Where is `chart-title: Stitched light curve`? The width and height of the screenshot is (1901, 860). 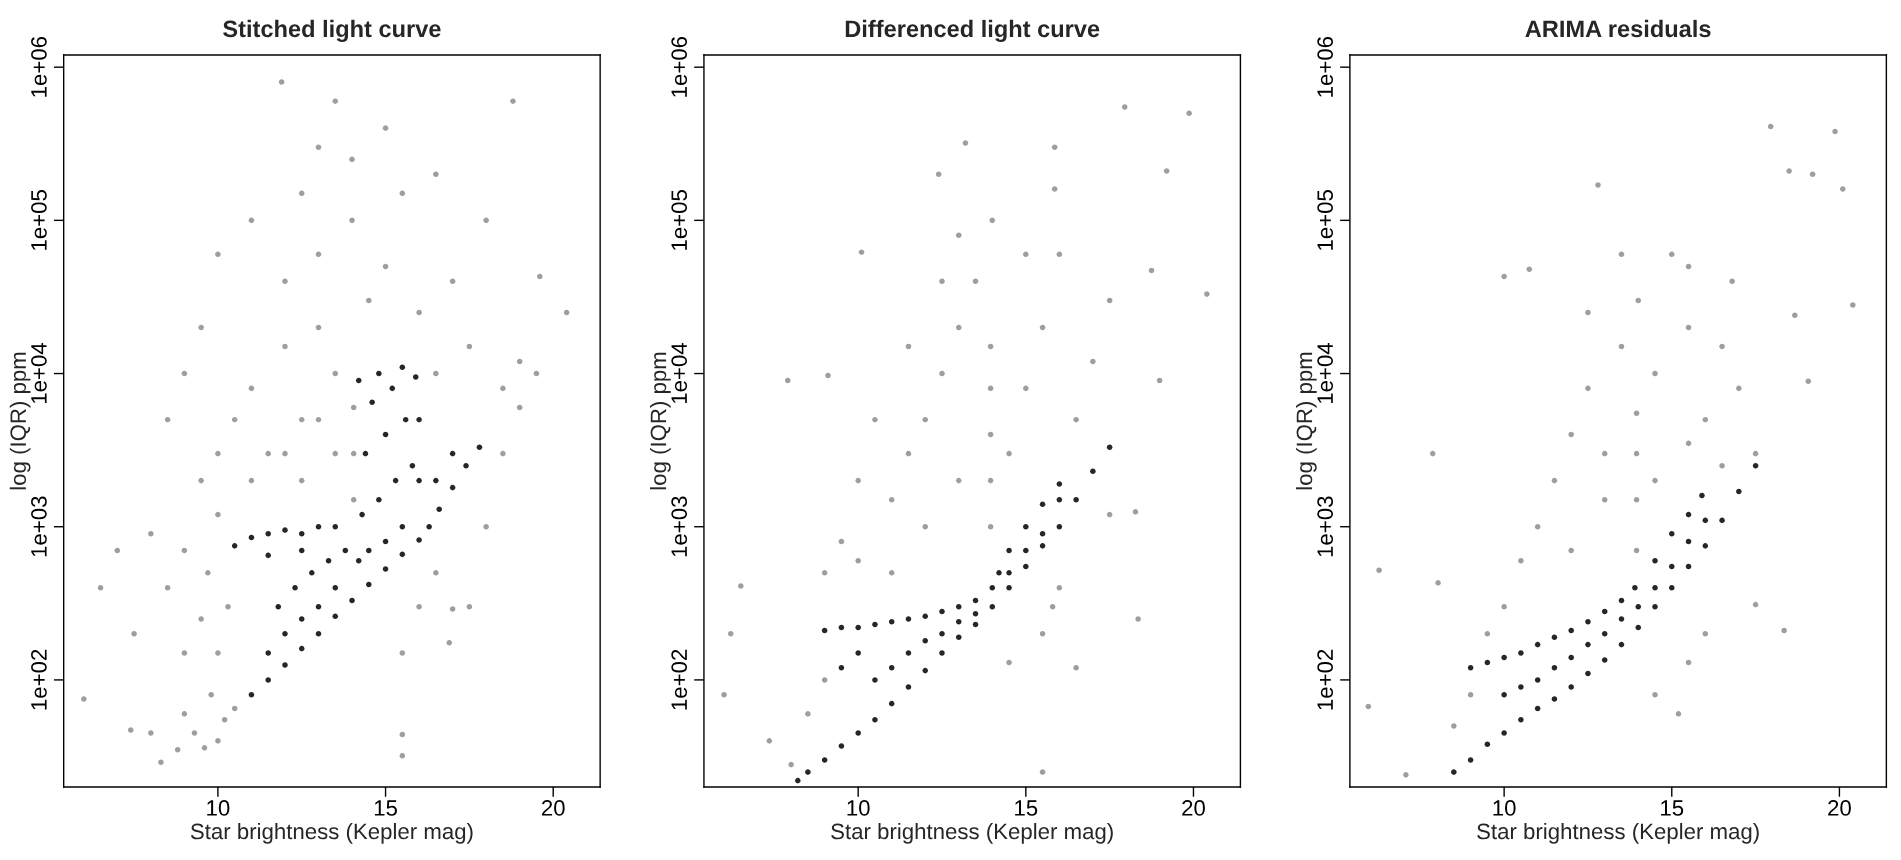 chart-title: Stitched light curve is located at coordinates (332, 30).